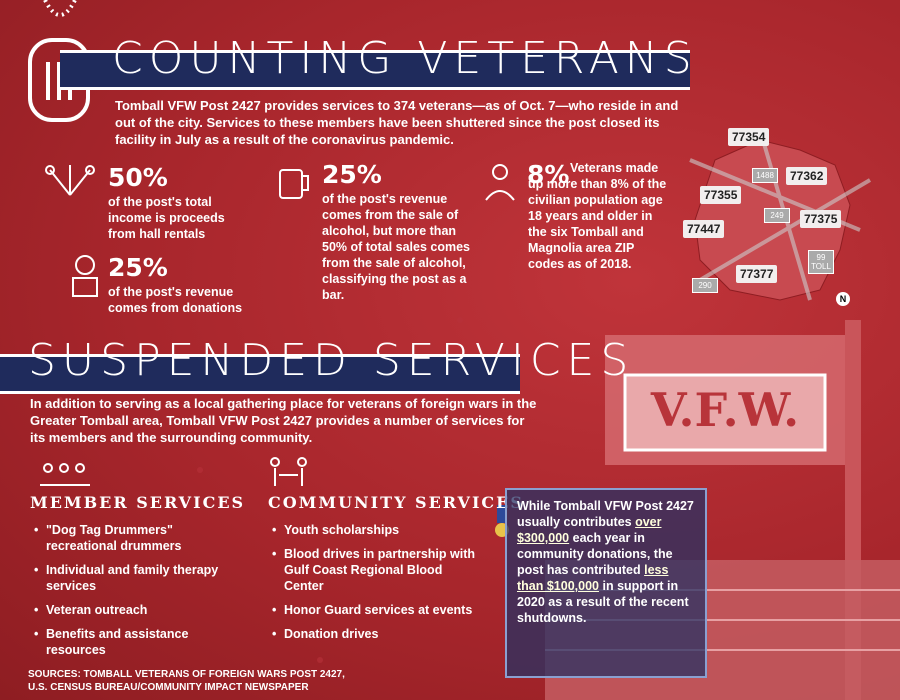 This screenshot has height=700, width=900. I want to click on zip: 77362, so click(807, 176).